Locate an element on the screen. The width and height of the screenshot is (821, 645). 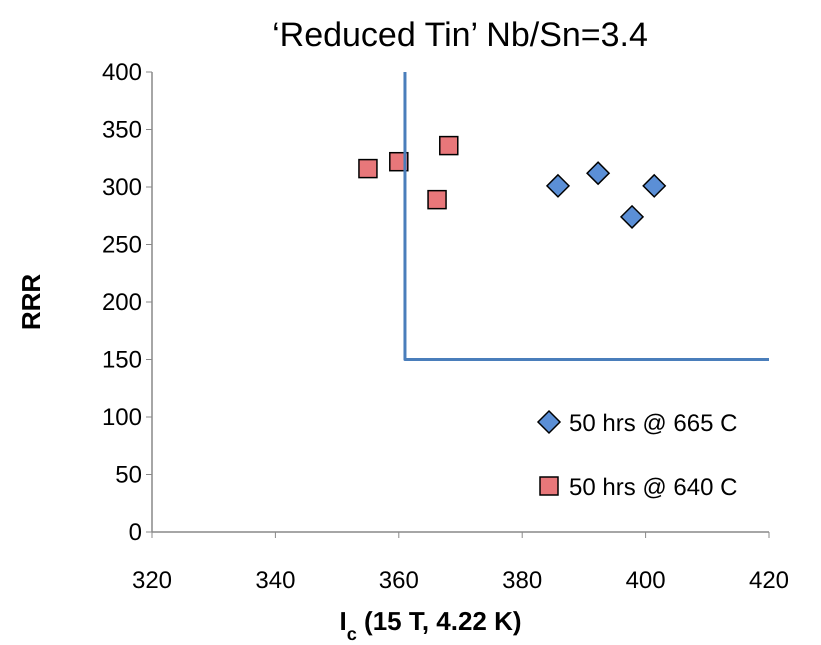
y-tick-label: 350 is located at coordinates (122, 130).